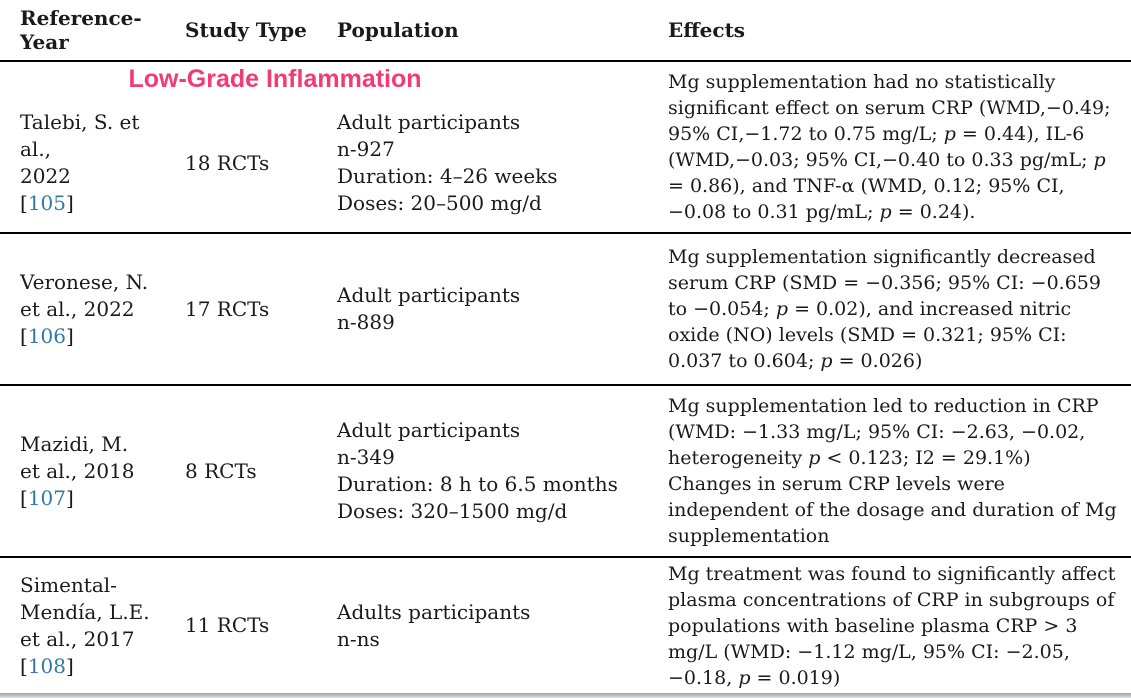  What do you see at coordinates (434, 625) in the screenshot?
I see `population-cell: Adults participants n-ns` at bounding box center [434, 625].